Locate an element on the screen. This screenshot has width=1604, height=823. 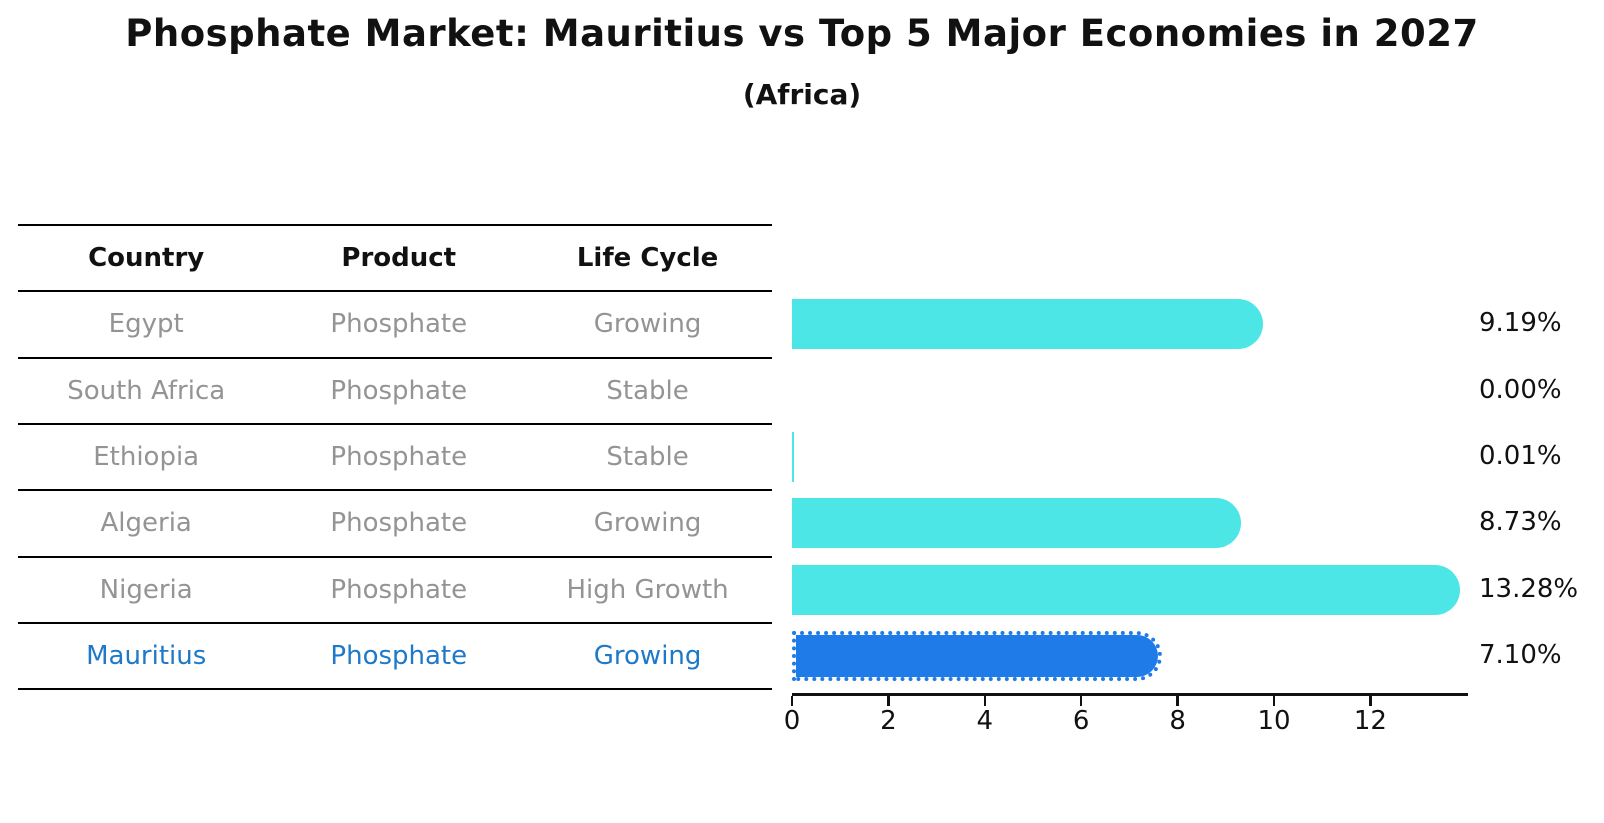
table-cell-country: South Africa is located at coordinates (146, 390).